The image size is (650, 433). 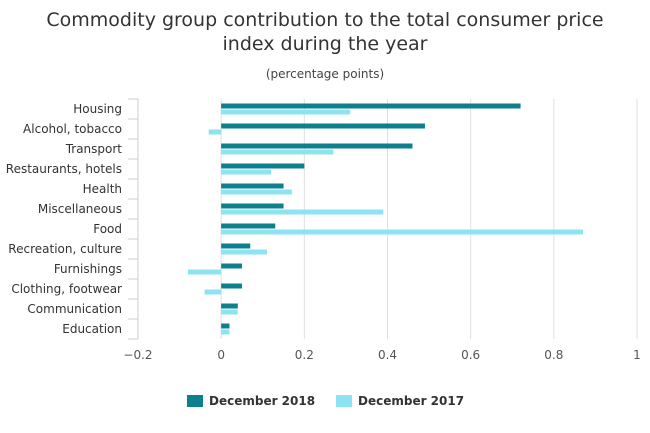 I want to click on x-tick-label: −0.2, so click(x=137, y=355).